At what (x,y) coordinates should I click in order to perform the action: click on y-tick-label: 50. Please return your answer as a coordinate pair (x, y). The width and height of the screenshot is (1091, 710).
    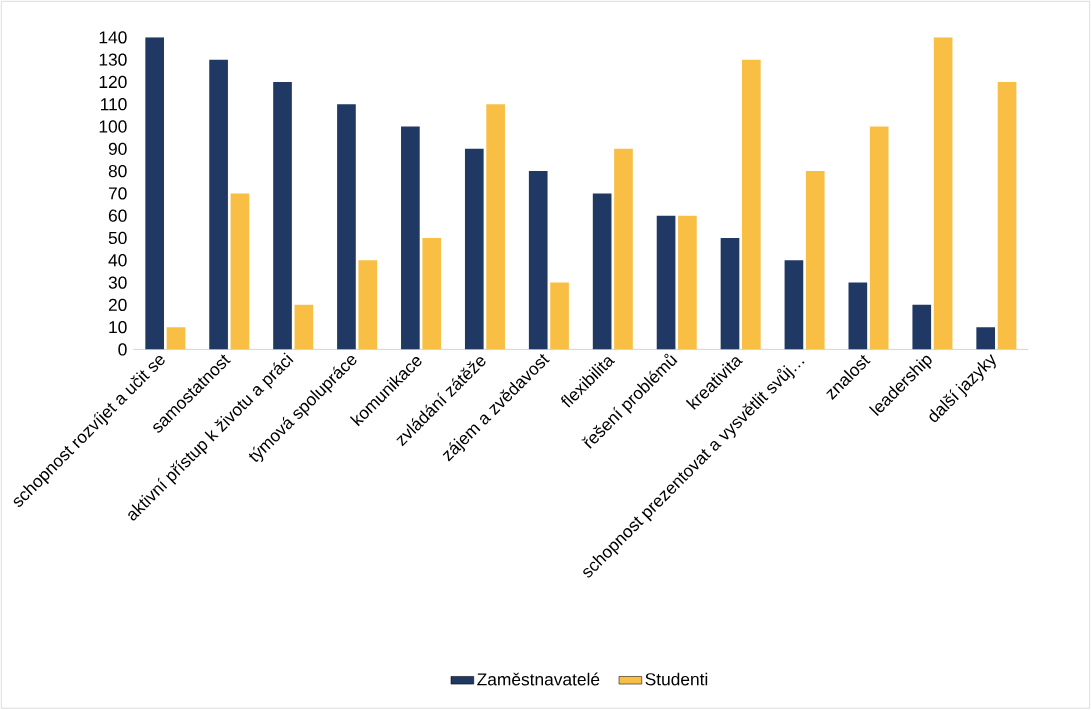
    Looking at the image, I should click on (117, 238).